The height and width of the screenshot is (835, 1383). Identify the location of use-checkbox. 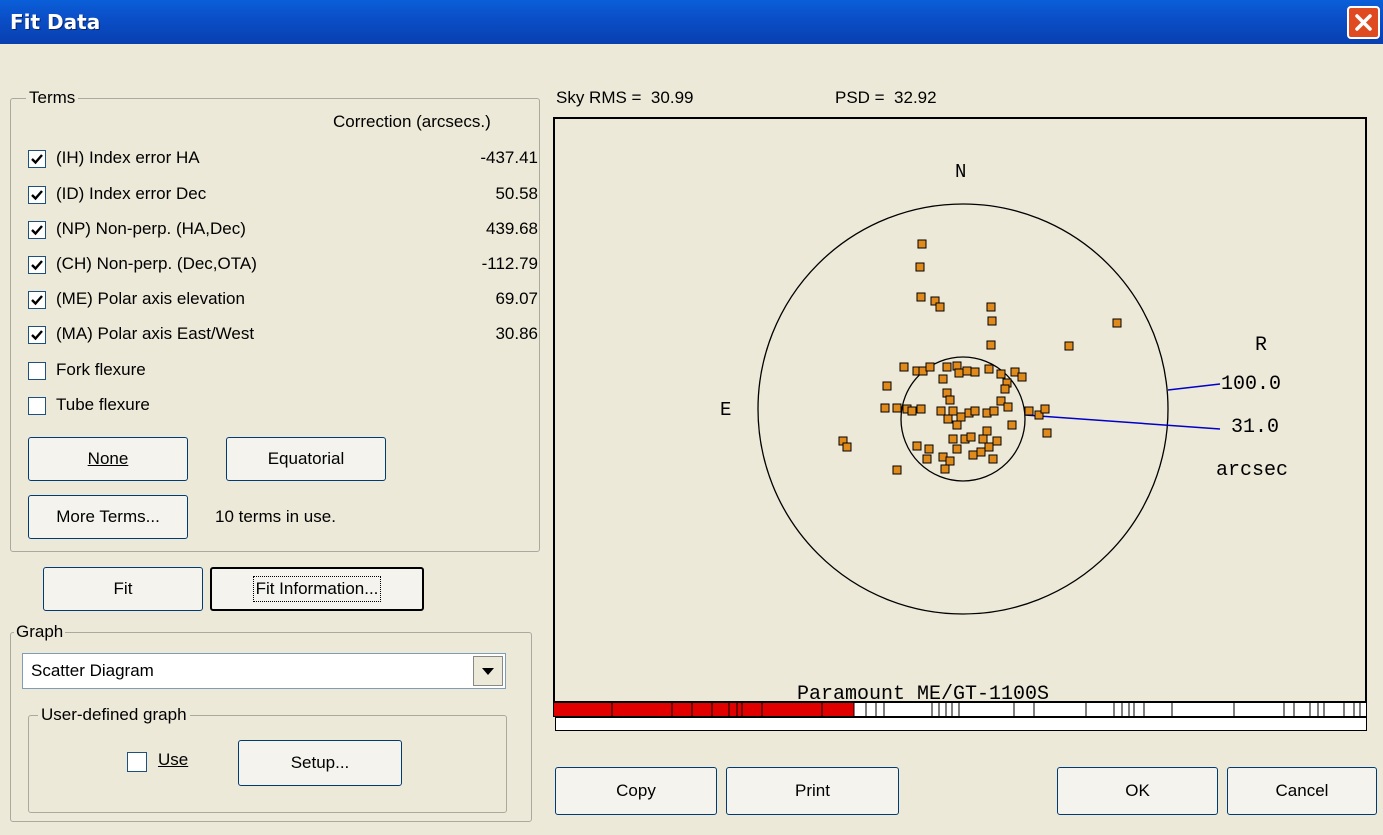
(137, 762).